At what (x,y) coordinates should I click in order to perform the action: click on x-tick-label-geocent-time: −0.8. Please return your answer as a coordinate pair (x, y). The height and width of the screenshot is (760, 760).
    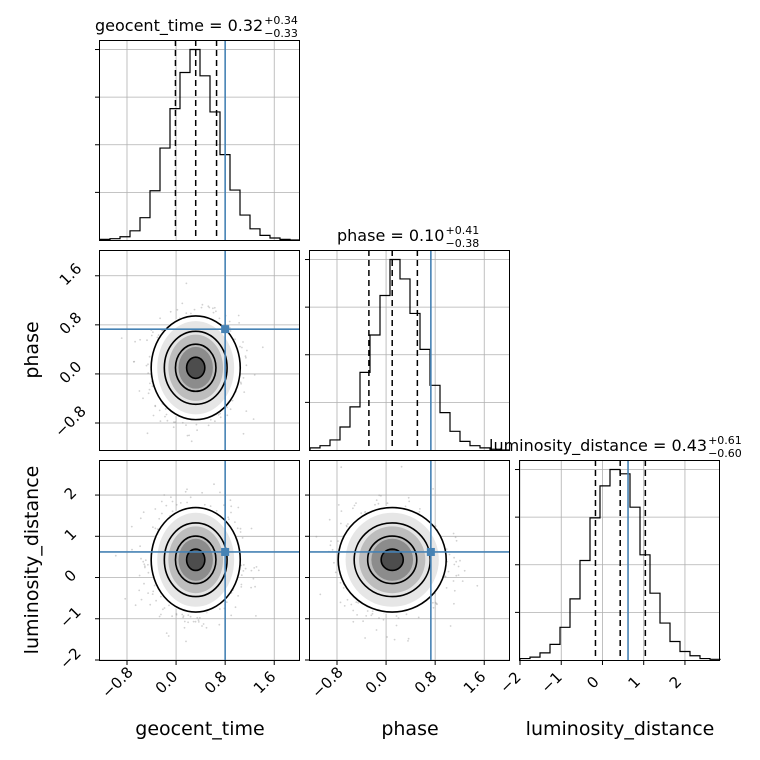
    Looking at the image, I should click on (117, 682).